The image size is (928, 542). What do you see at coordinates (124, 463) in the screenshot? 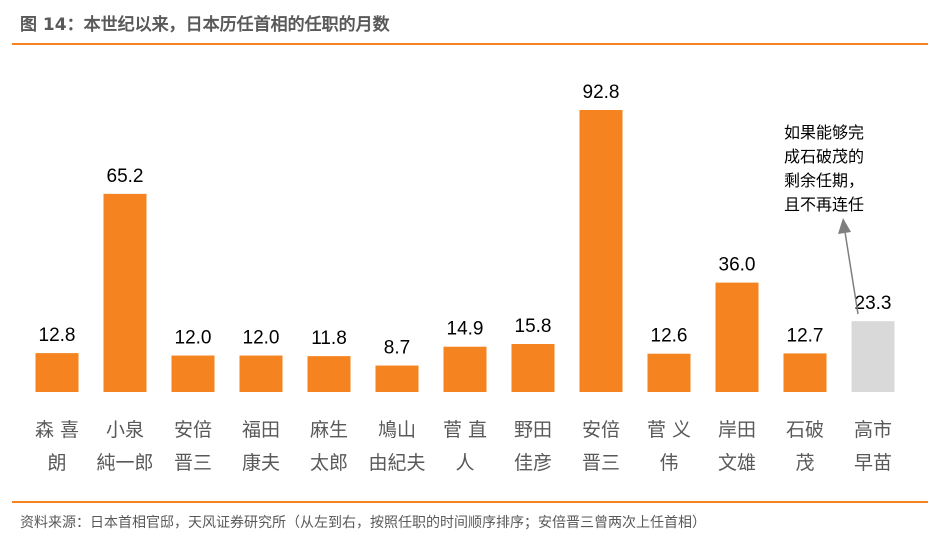
I see `category-label: 純一郎` at bounding box center [124, 463].